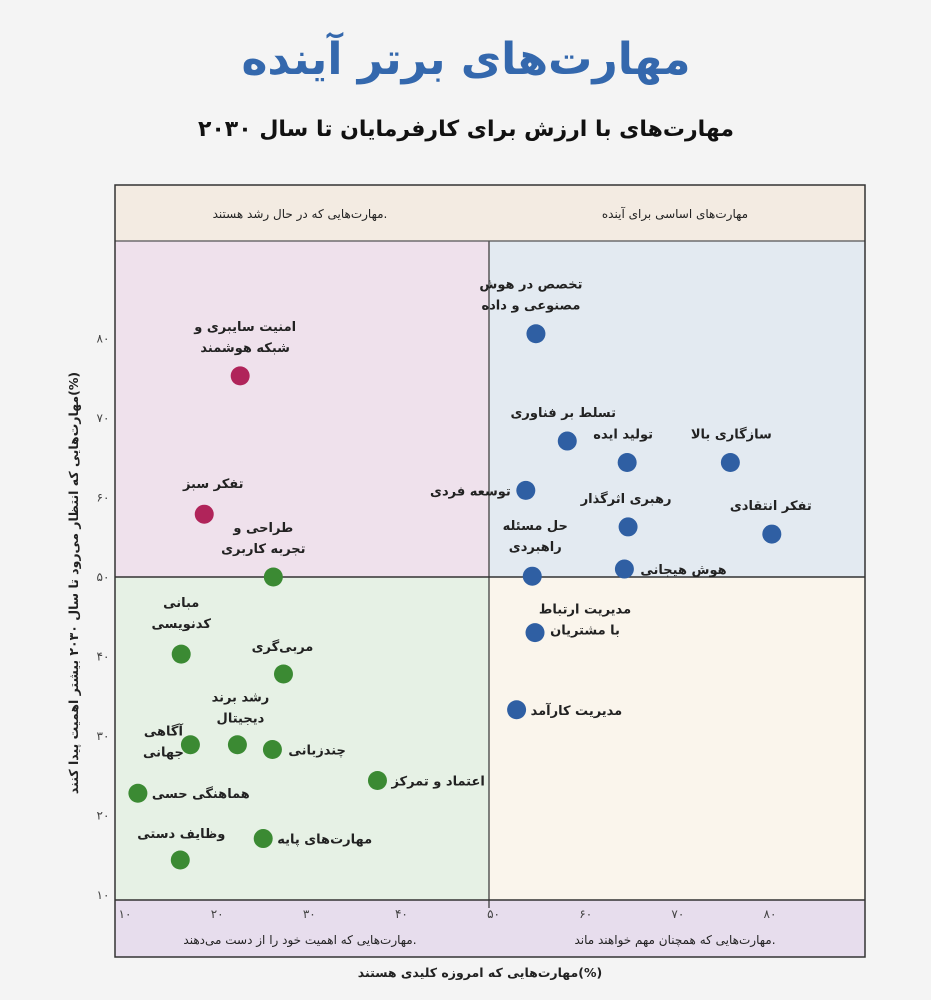 The image size is (931, 1000). I want to click on x-tick-label: ۳۰, so click(309, 914).